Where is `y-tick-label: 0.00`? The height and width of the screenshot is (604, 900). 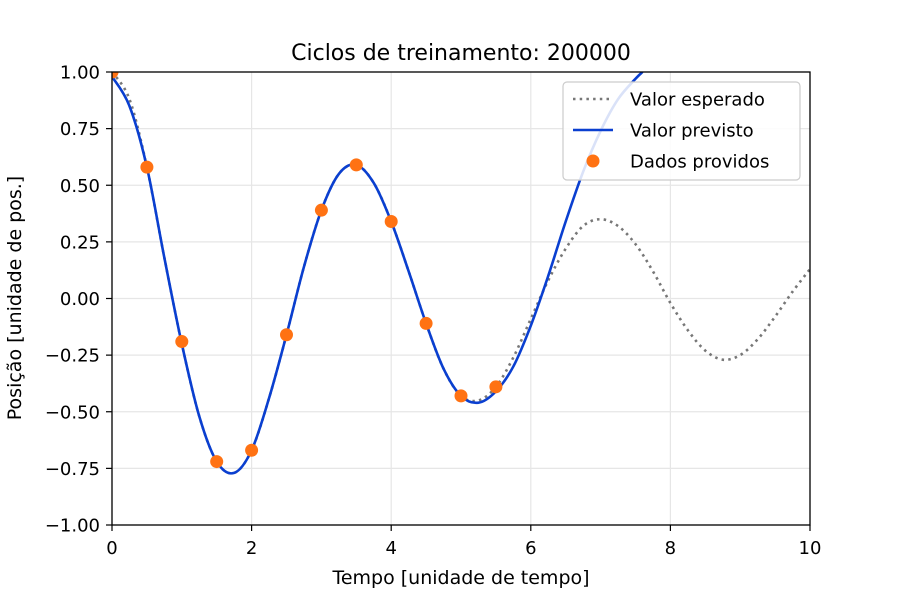
y-tick-label: 0.00 is located at coordinates (80, 299).